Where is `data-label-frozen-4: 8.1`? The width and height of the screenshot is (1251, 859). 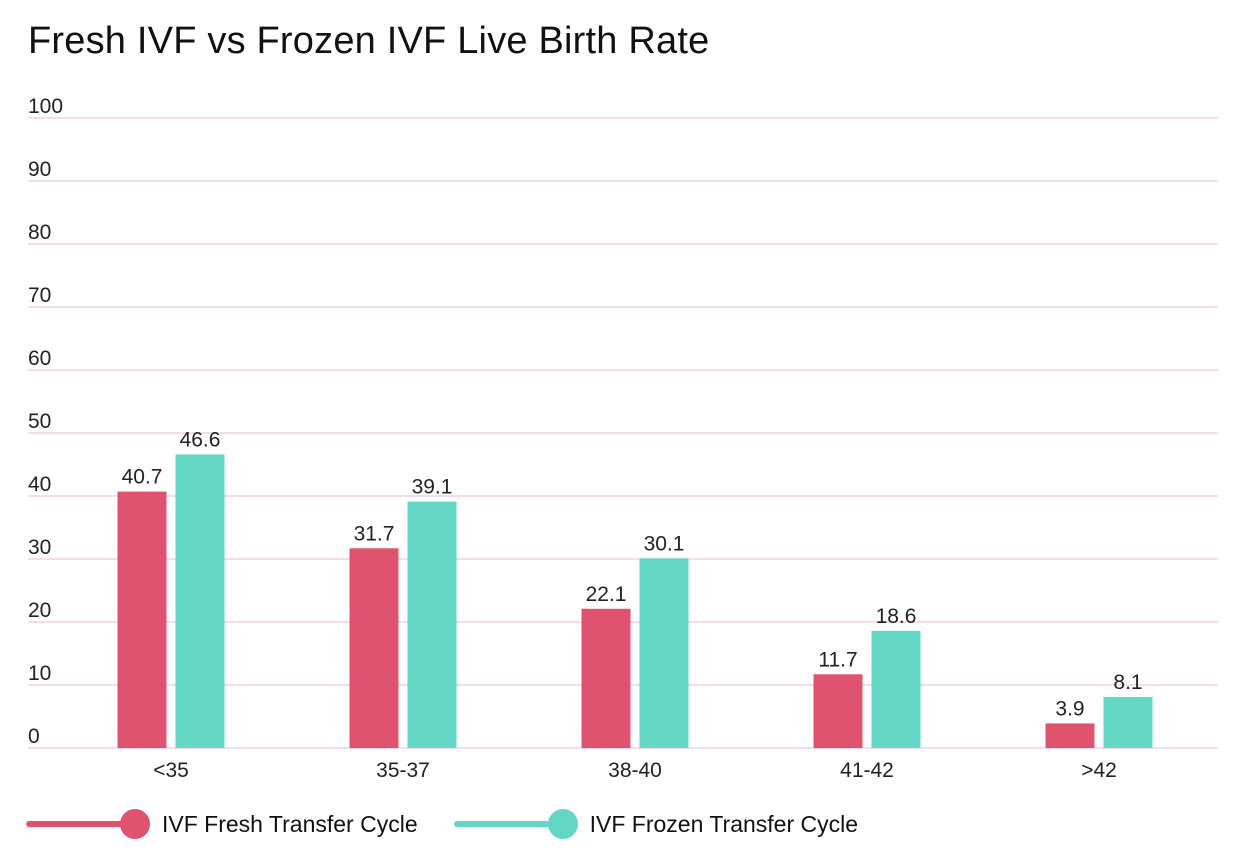 data-label-frozen-4: 8.1 is located at coordinates (1127, 682).